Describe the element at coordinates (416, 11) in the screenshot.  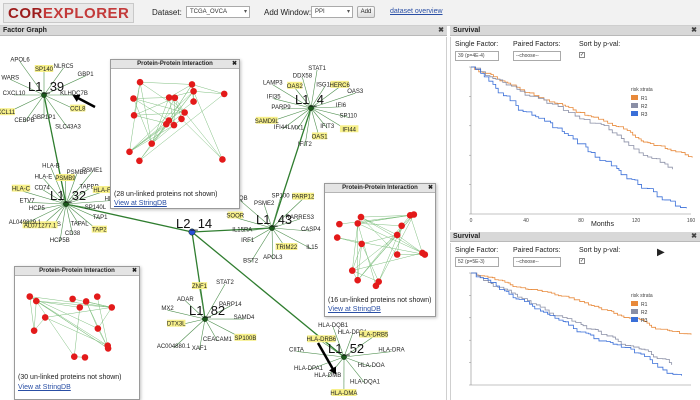
I see `dataset-overview-link: dataset overview` at that location.